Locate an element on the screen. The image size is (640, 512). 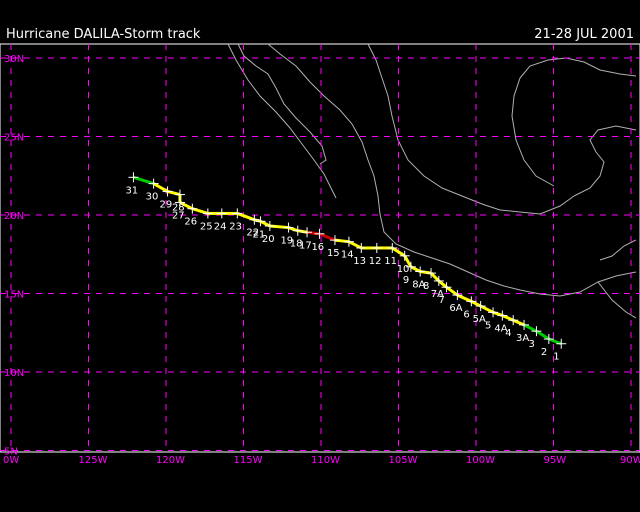
track-point-label: 18 is located at coordinates (296, 244).